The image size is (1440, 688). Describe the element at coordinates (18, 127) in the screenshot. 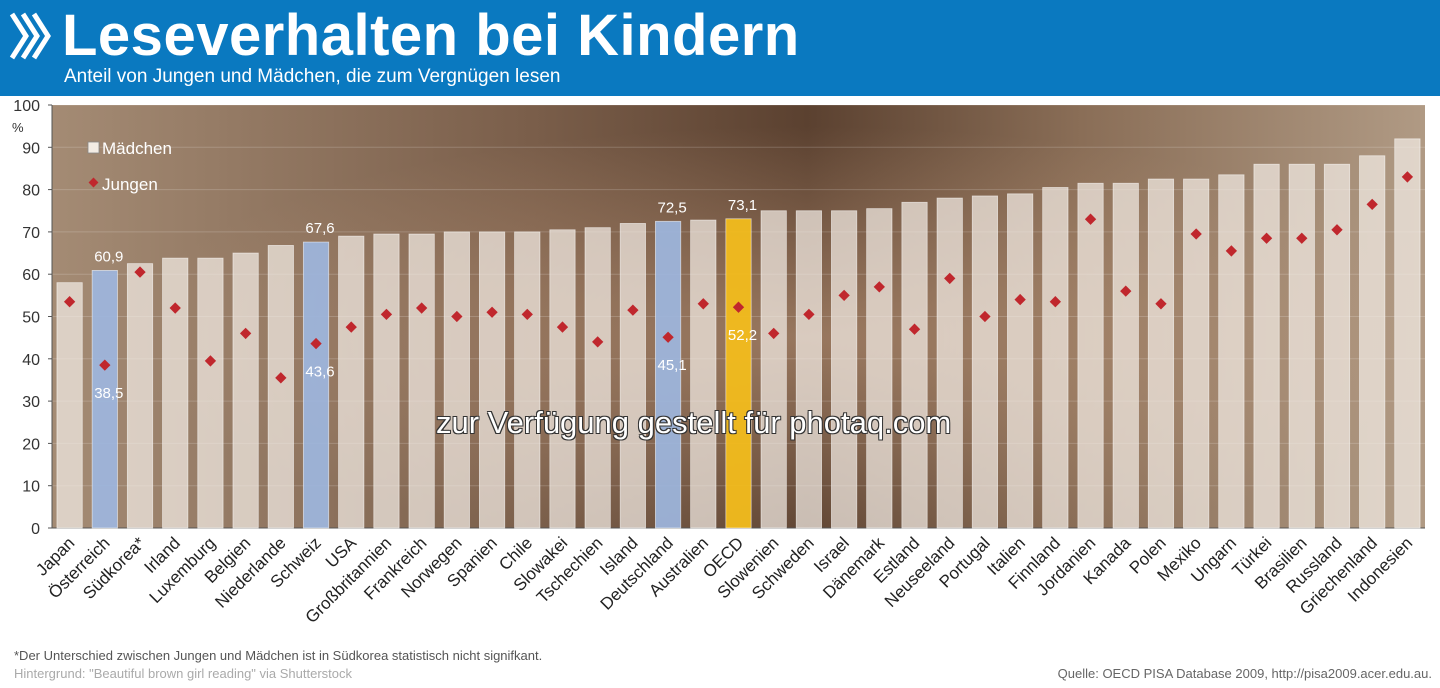

I see `y-axis-label: %` at that location.